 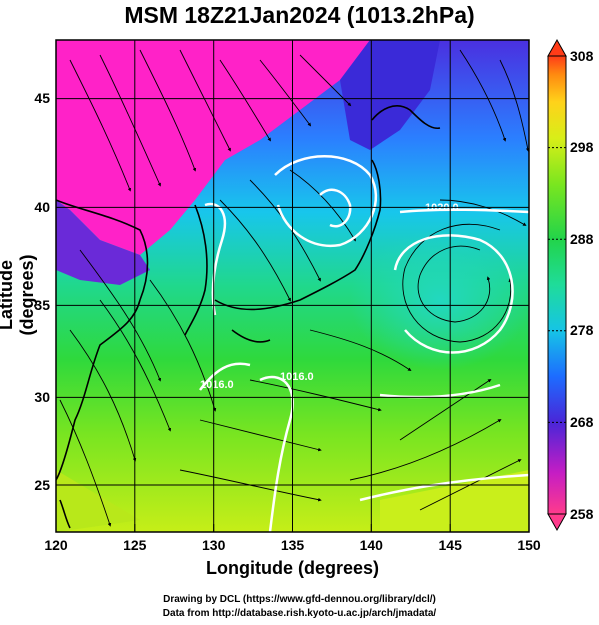 I want to click on x-tick-130: 130, so click(x=214, y=545).